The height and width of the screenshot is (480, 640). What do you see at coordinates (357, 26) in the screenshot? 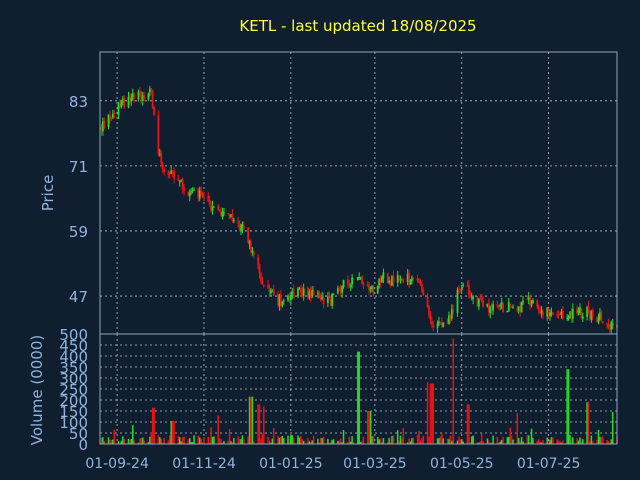
I see `chart-title: KETL - last updated 18/08/2025` at bounding box center [357, 26].